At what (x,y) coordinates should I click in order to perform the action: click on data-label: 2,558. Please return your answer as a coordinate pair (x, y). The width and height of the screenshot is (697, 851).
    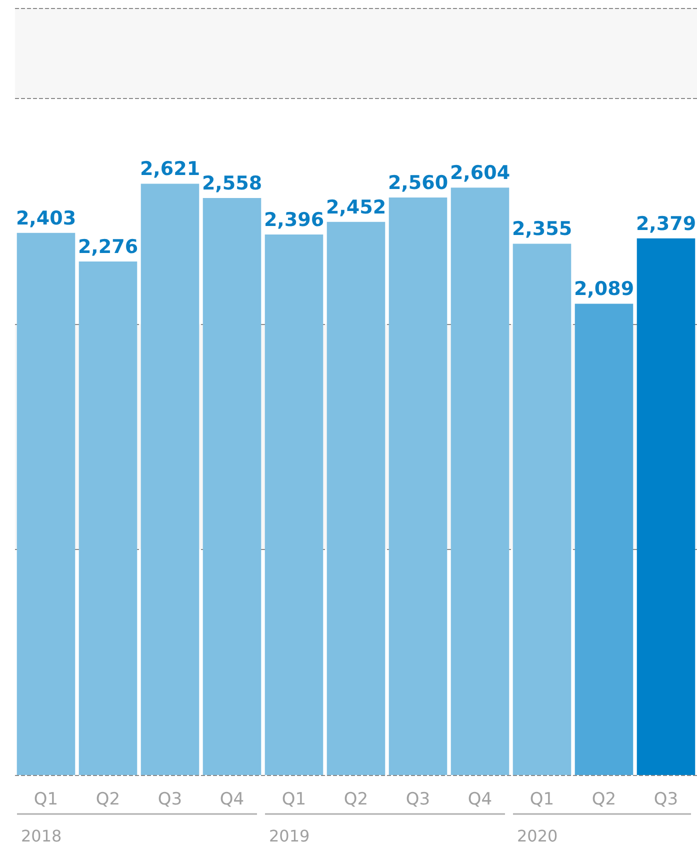
    Looking at the image, I should click on (232, 183).